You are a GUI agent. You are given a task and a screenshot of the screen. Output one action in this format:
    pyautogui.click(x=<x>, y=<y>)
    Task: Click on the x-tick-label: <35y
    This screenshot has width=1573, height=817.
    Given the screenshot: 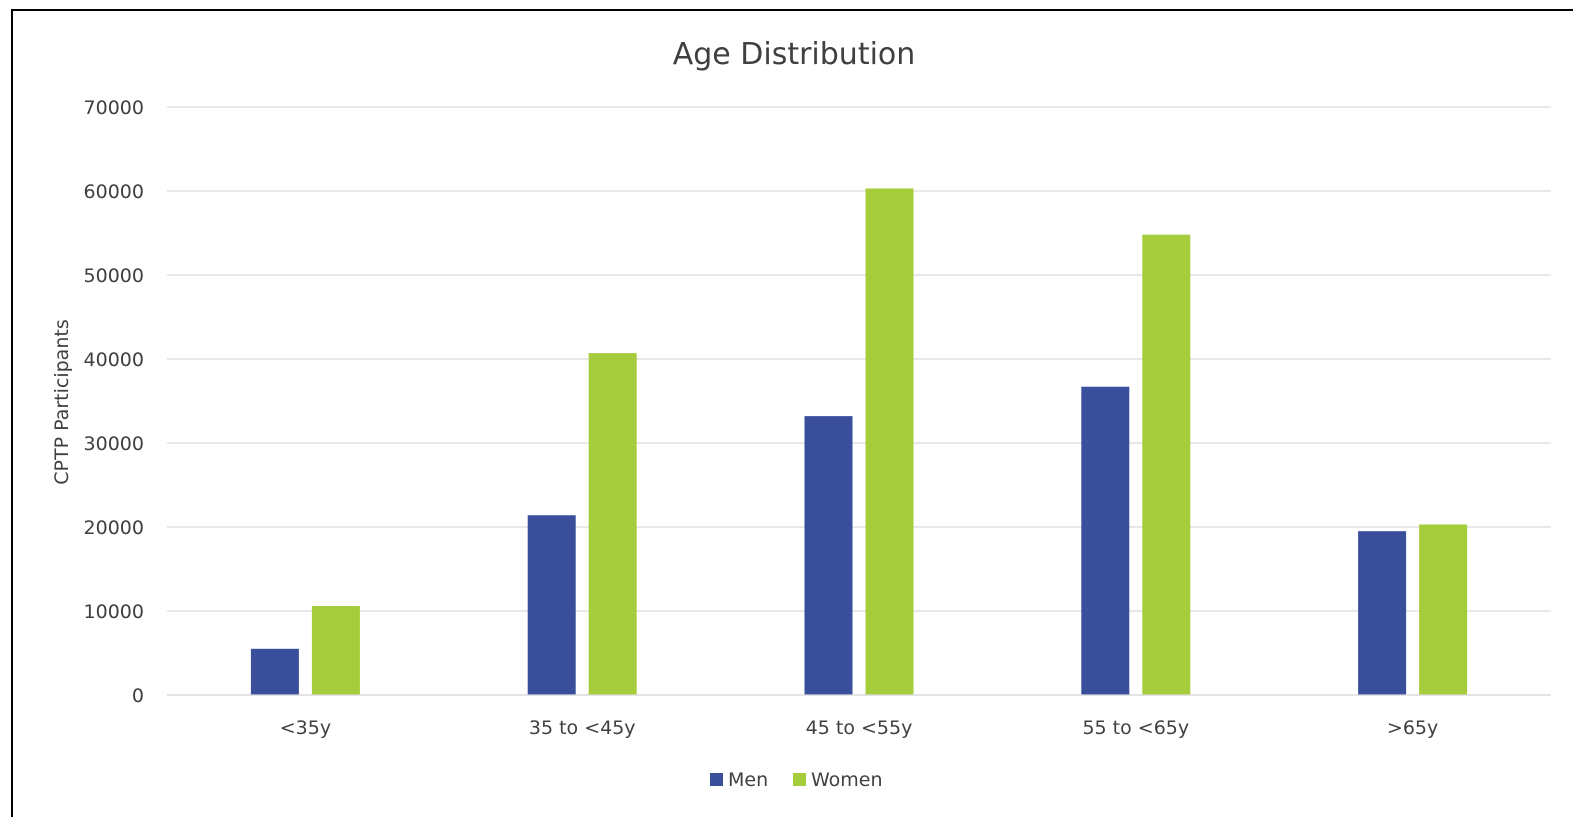 What is the action you would take?
    pyautogui.click(x=305, y=728)
    